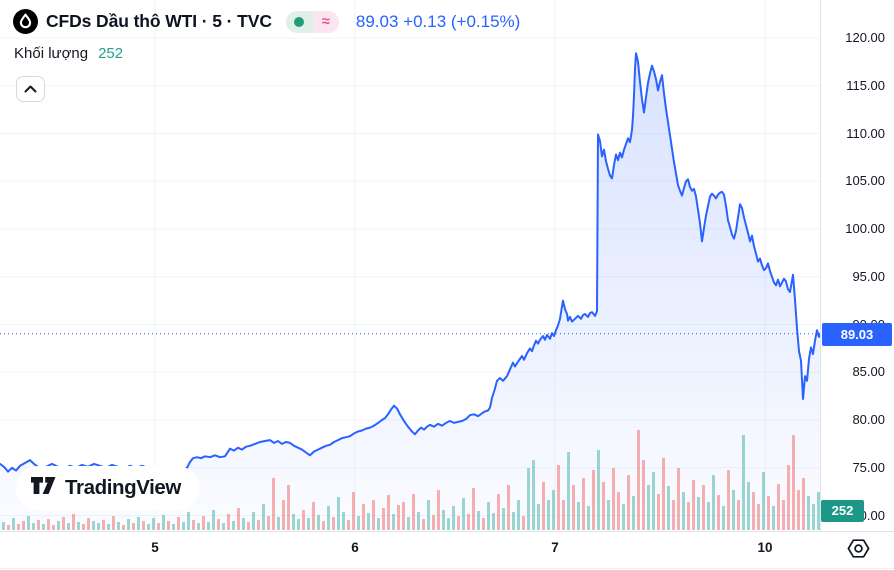 Image resolution: width=894 pixels, height=570 pixels. I want to click on time-tick-label: 10, so click(765, 547).